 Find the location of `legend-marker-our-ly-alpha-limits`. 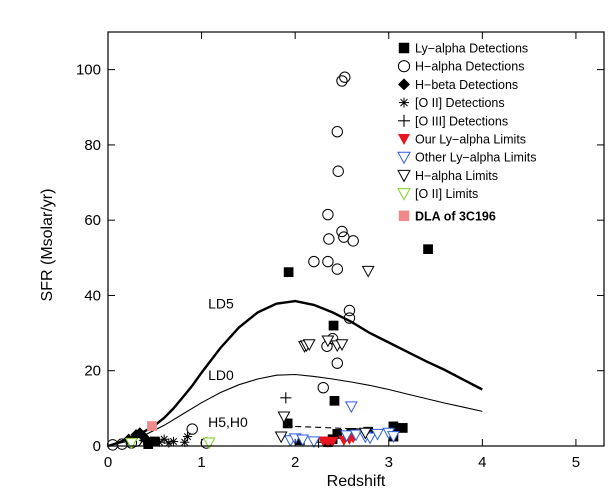

legend-marker-our-ly-alpha-limits is located at coordinates (404, 139).